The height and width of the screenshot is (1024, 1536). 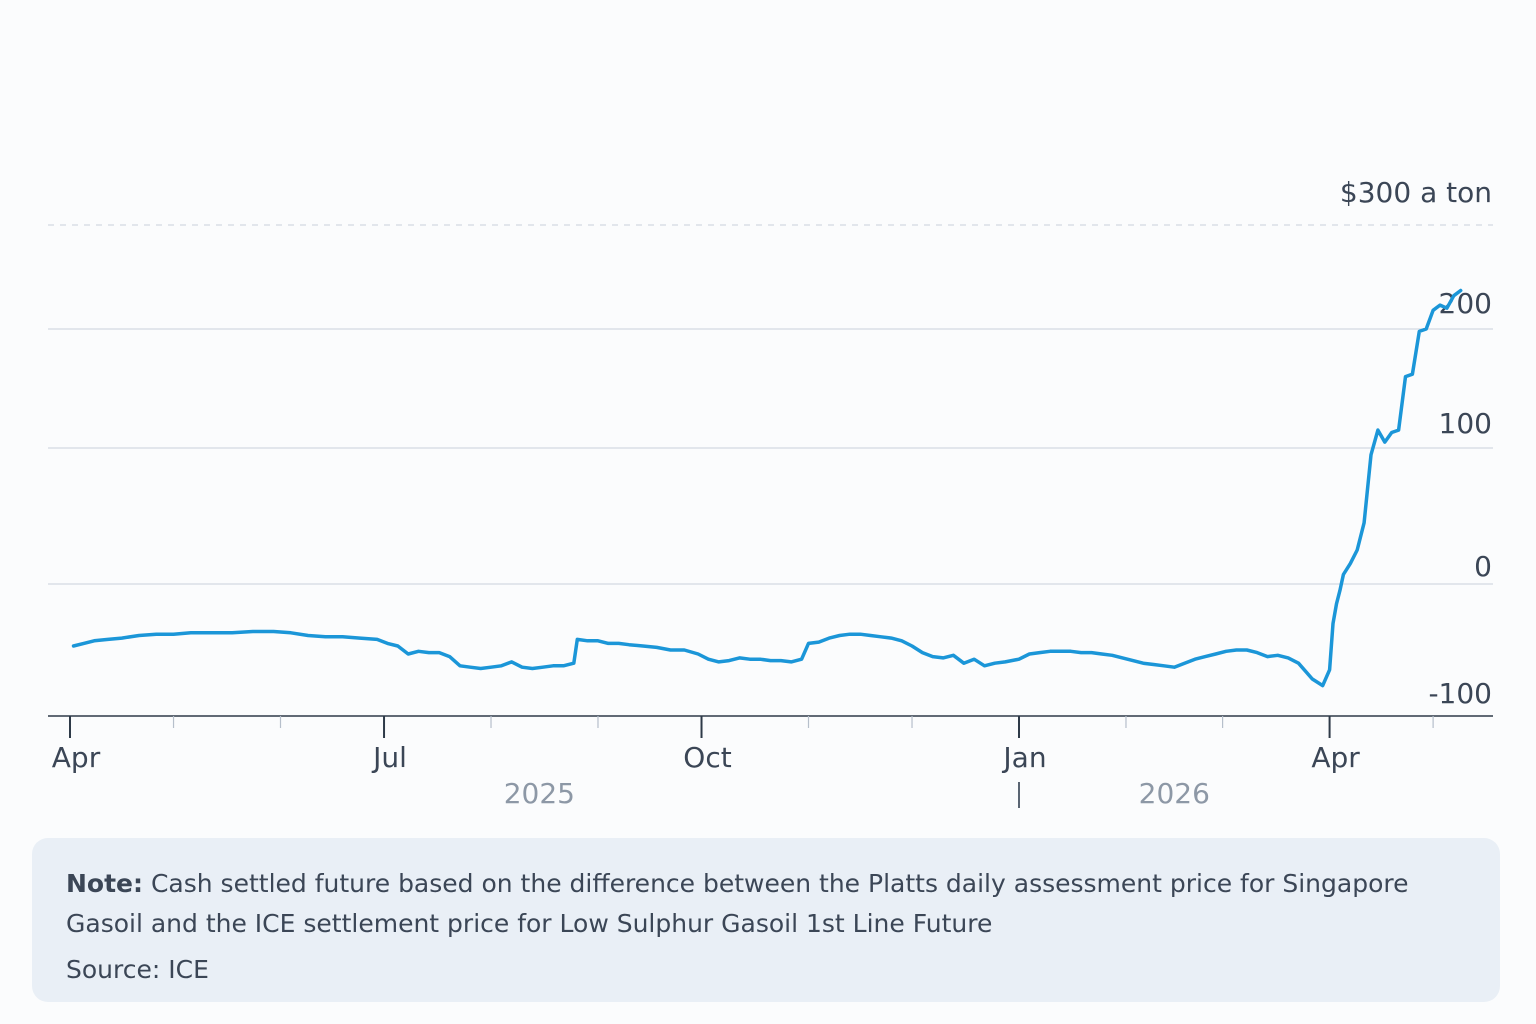 What do you see at coordinates (1023, 757) in the screenshot?
I see `x-tick-label: Jan` at bounding box center [1023, 757].